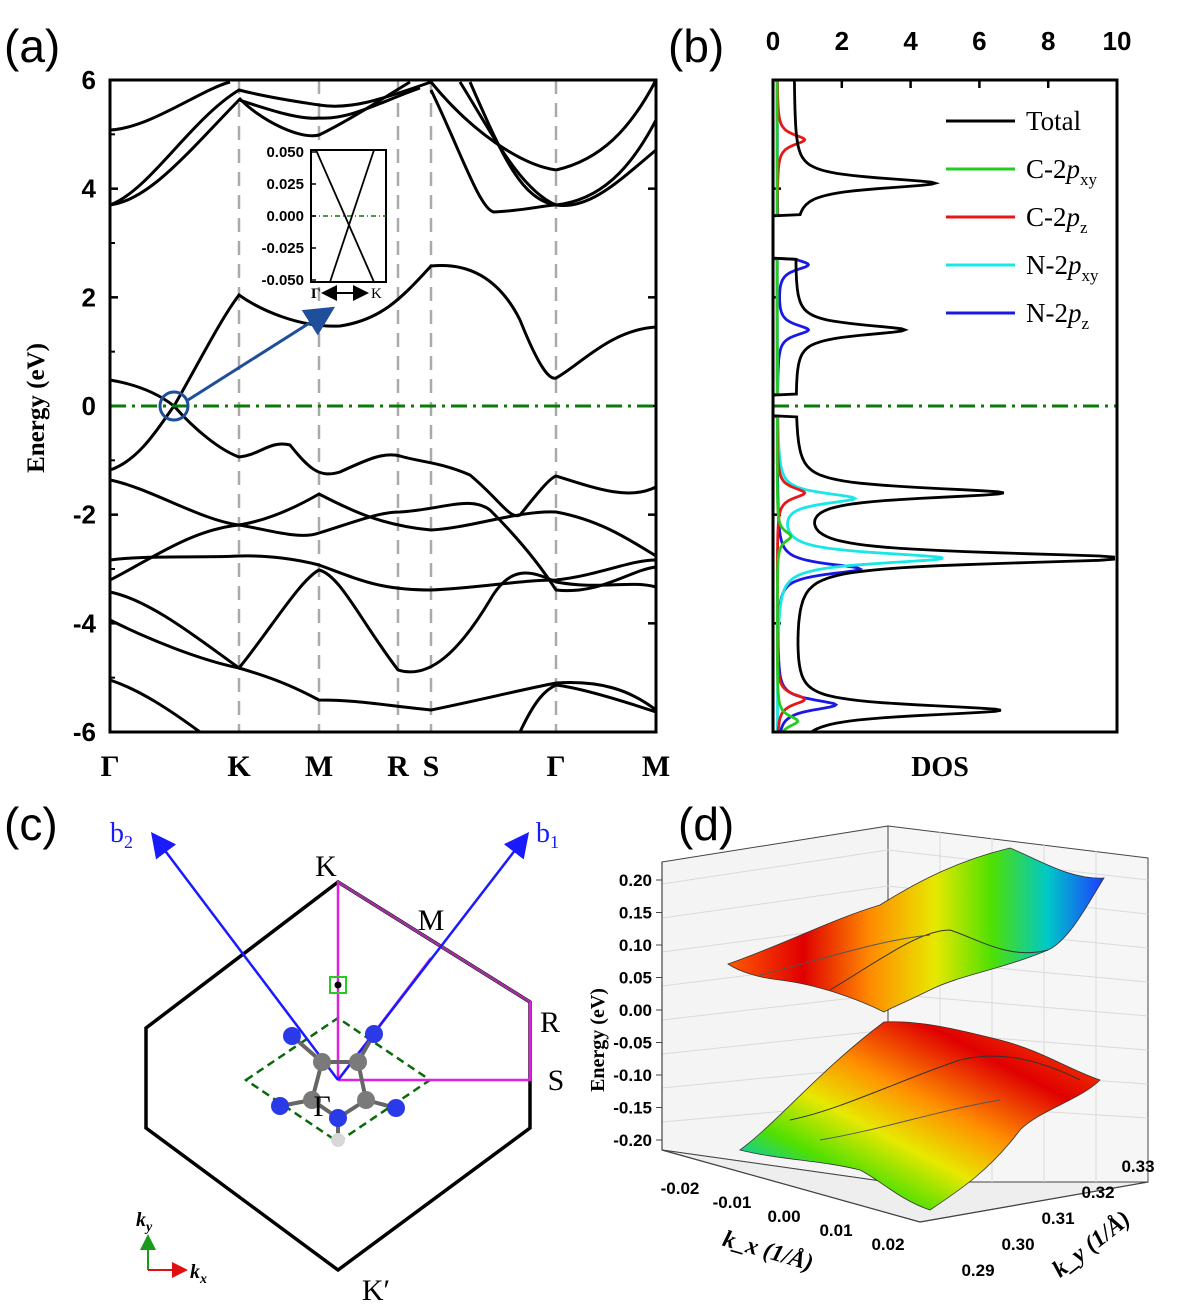 This screenshot has height=1309, width=1181. What do you see at coordinates (84, 515) in the screenshot?
I see `ytick-label: -2` at bounding box center [84, 515].